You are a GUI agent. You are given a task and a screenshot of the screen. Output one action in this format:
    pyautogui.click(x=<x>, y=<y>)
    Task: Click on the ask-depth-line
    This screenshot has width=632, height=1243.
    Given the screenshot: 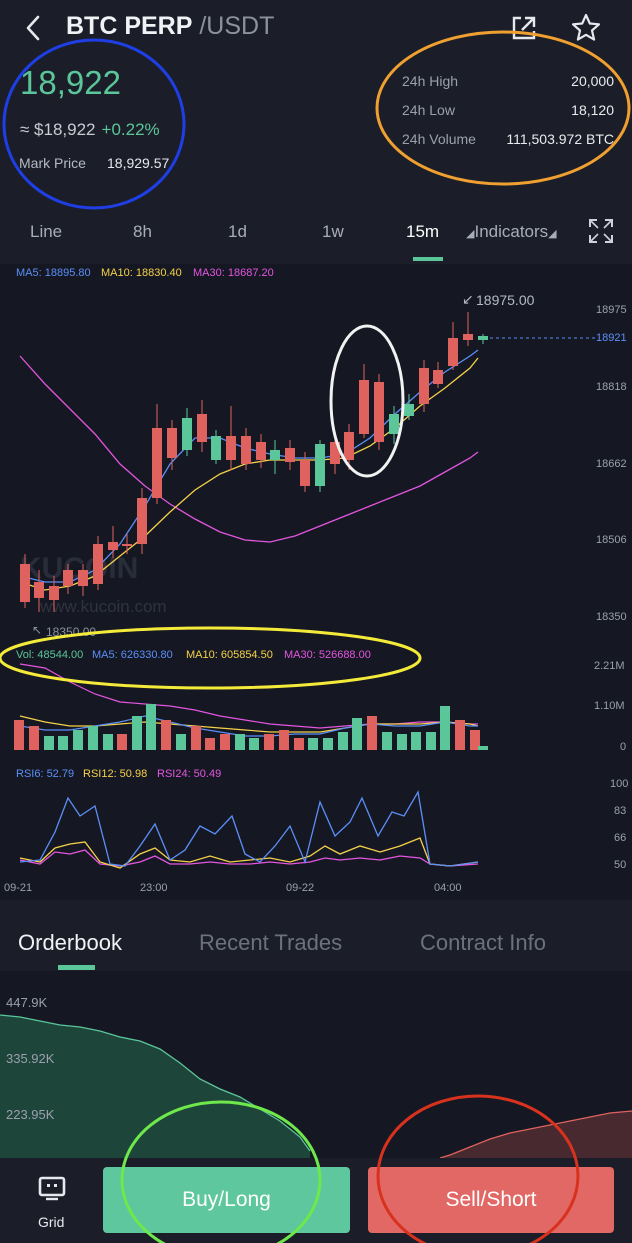 What is the action you would take?
    pyautogui.click(x=535, y=1134)
    